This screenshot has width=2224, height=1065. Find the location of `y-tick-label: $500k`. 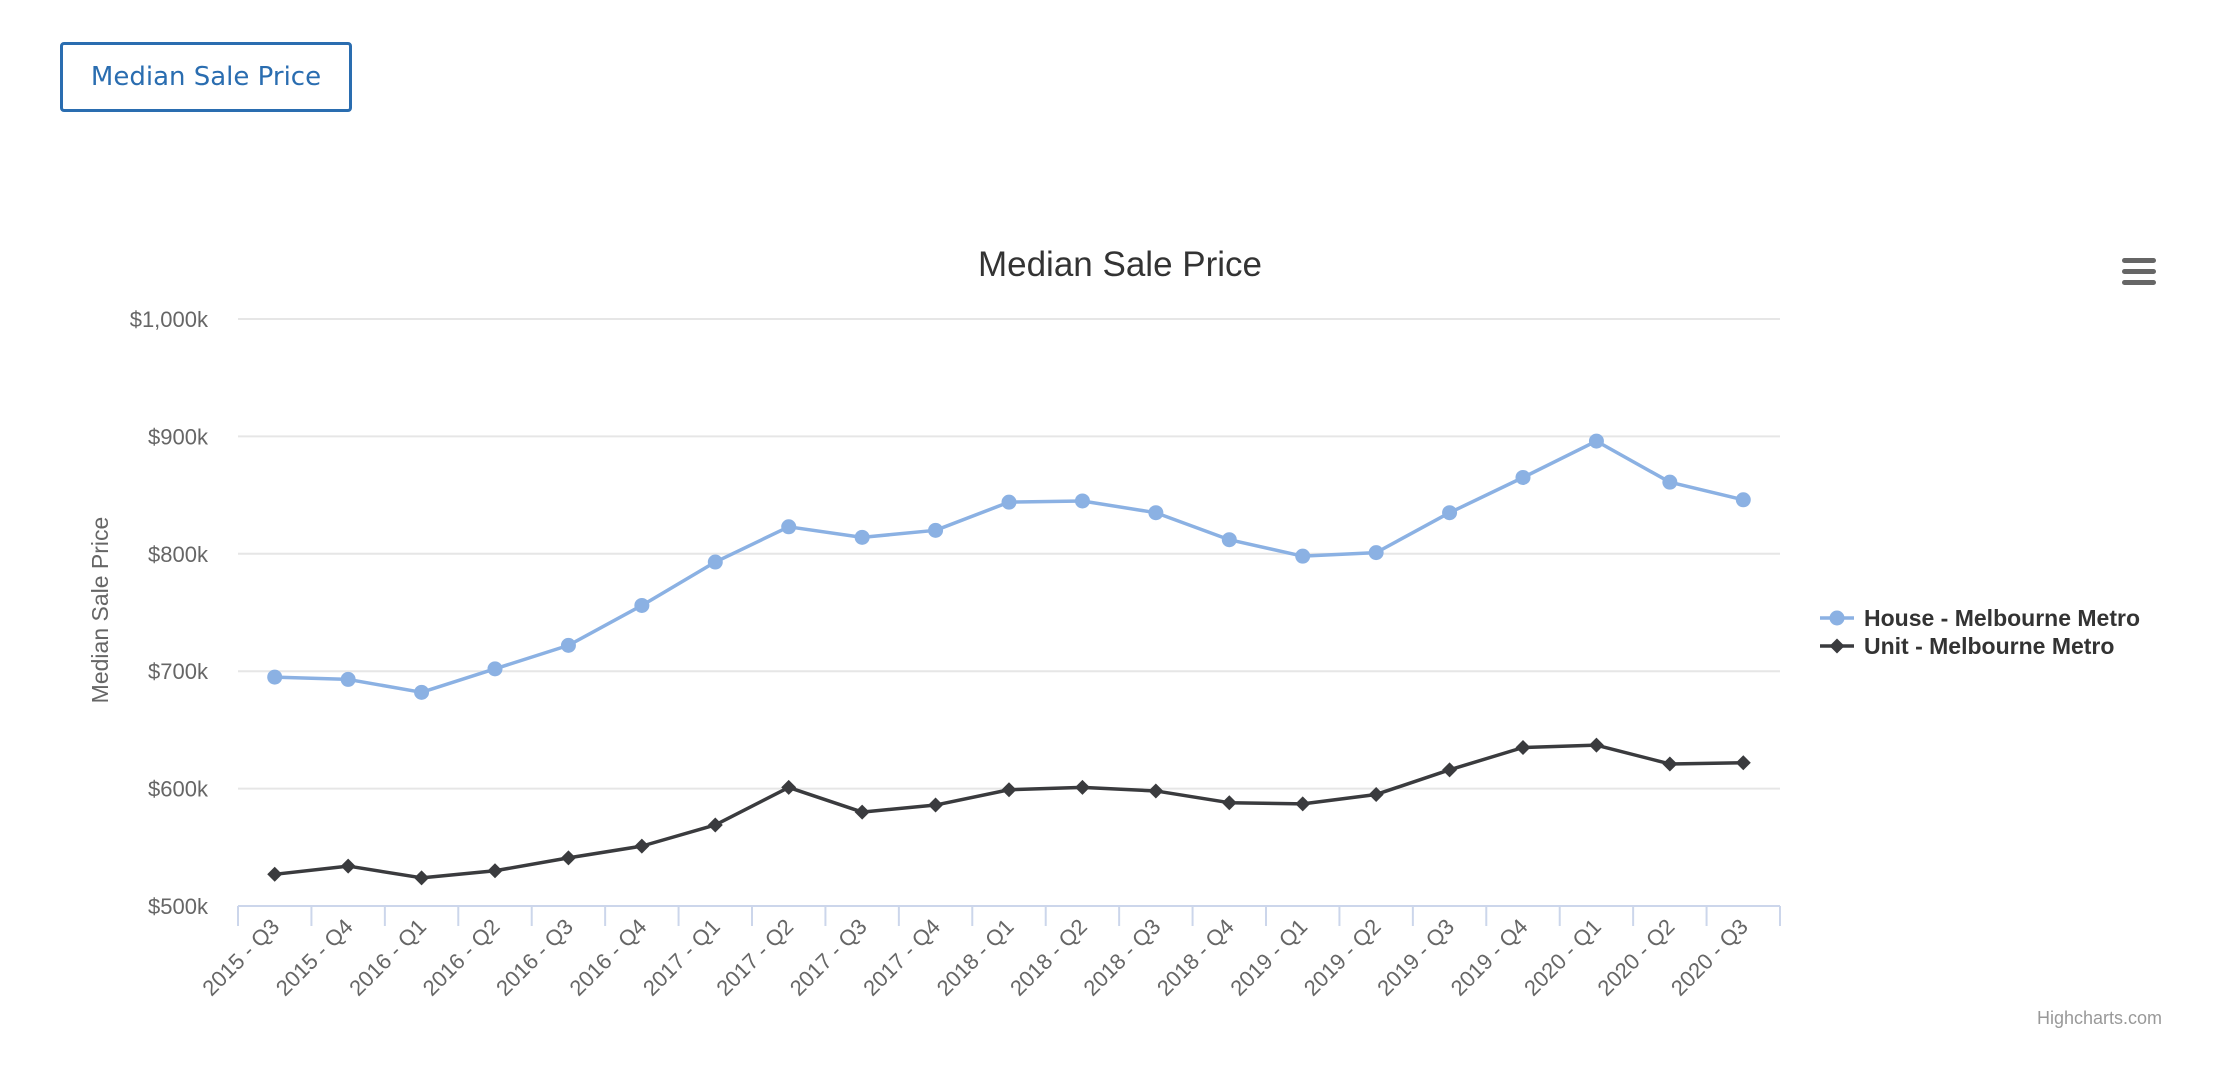

y-tick-label: $500k is located at coordinates (178, 906).